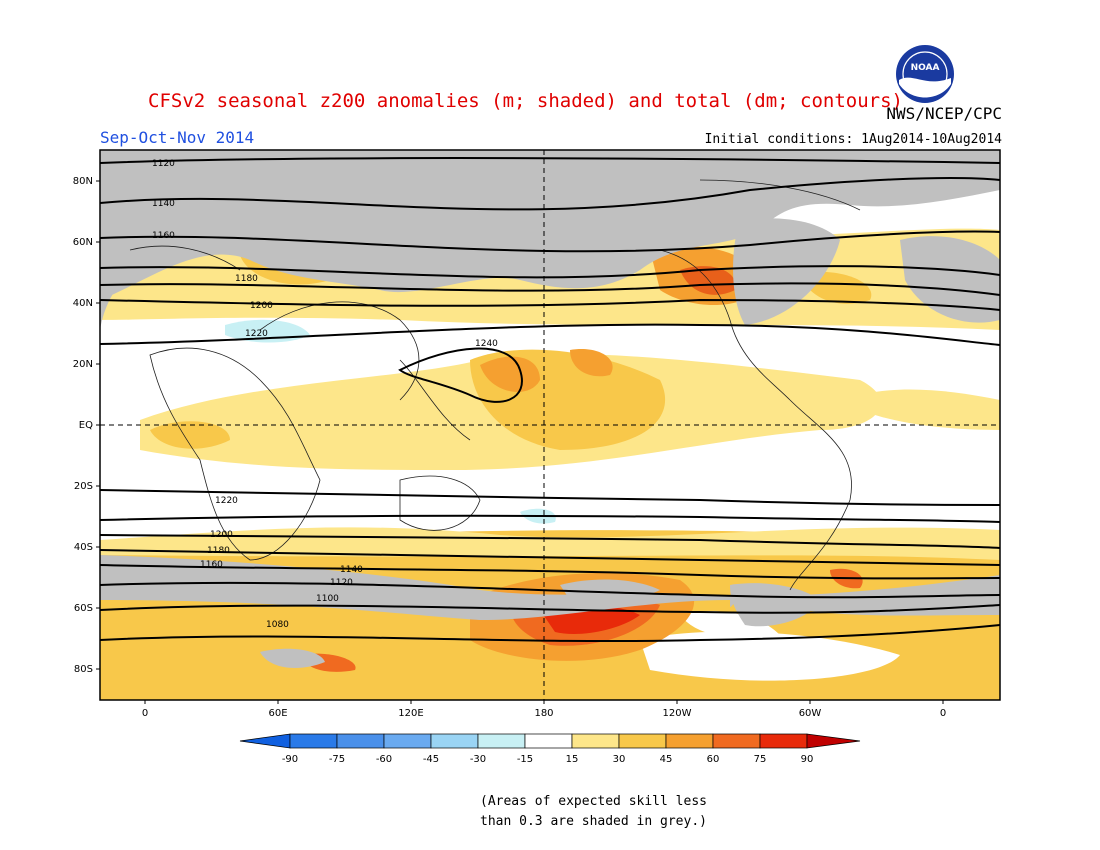  I want to click on colorbar-tick-label: -45, so click(431, 759).